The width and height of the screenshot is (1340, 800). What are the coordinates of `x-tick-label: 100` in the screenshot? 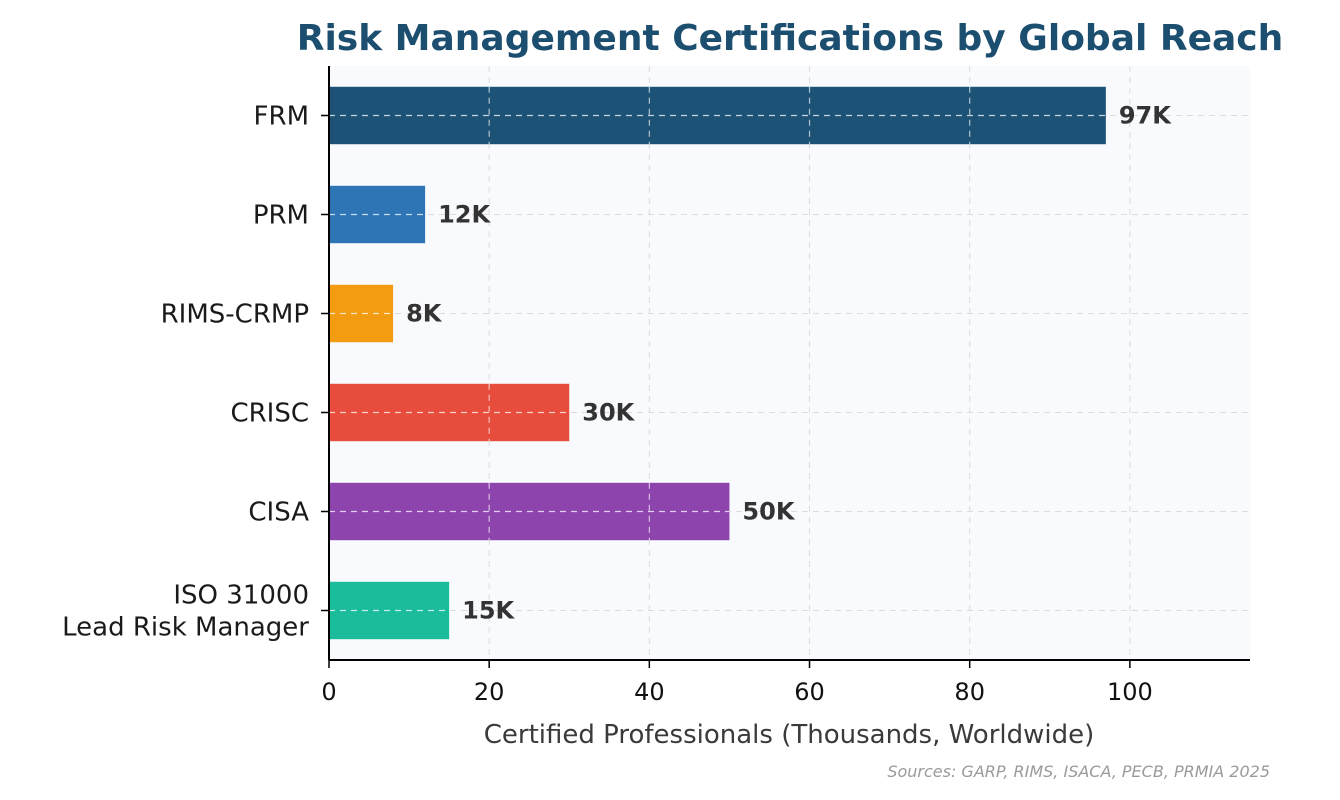 It's located at (1130, 692).